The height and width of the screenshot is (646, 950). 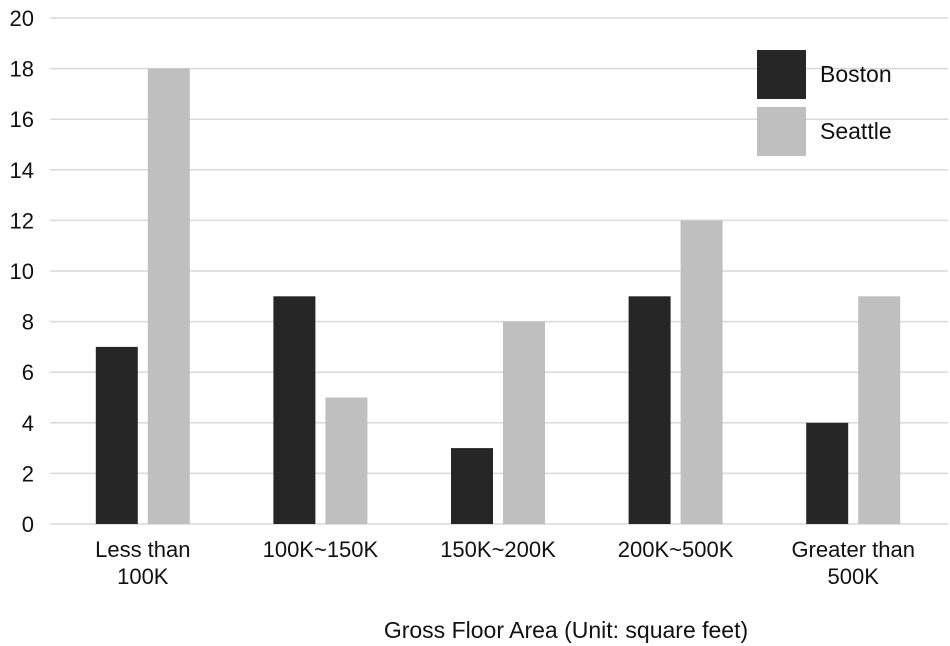 What do you see at coordinates (22, 69) in the screenshot?
I see `y-tick-label: 18` at bounding box center [22, 69].